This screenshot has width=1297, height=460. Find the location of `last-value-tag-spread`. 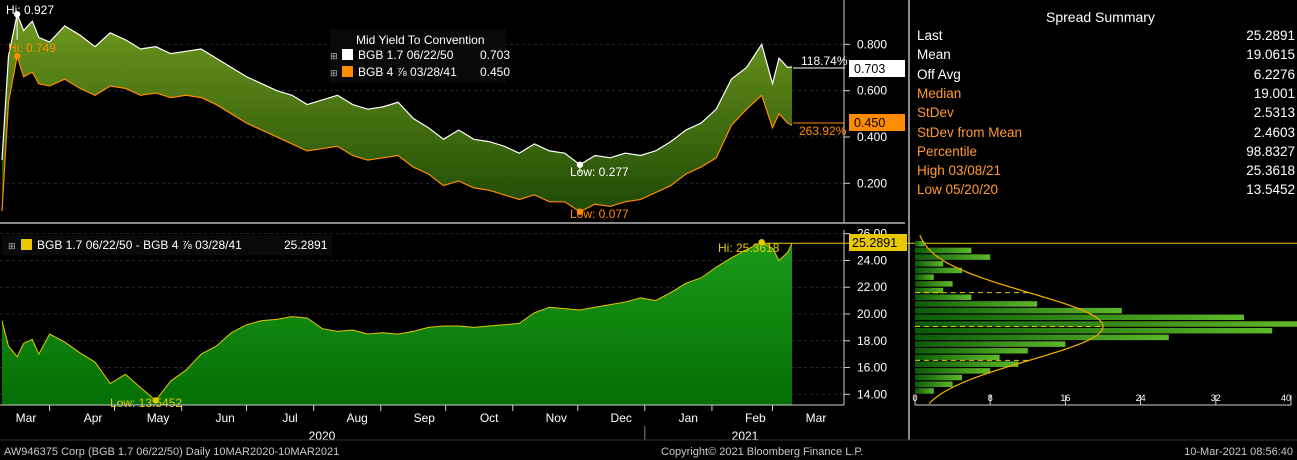

last-value-tag-spread is located at coordinates (878, 242).